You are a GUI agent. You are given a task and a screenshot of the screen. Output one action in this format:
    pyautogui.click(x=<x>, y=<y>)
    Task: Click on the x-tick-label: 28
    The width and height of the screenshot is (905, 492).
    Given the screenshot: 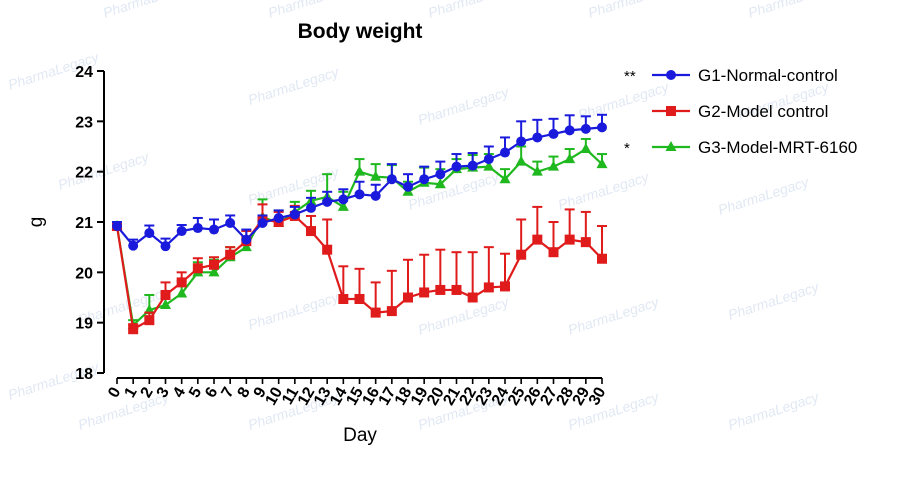 What is the action you would take?
    pyautogui.click(x=566, y=396)
    